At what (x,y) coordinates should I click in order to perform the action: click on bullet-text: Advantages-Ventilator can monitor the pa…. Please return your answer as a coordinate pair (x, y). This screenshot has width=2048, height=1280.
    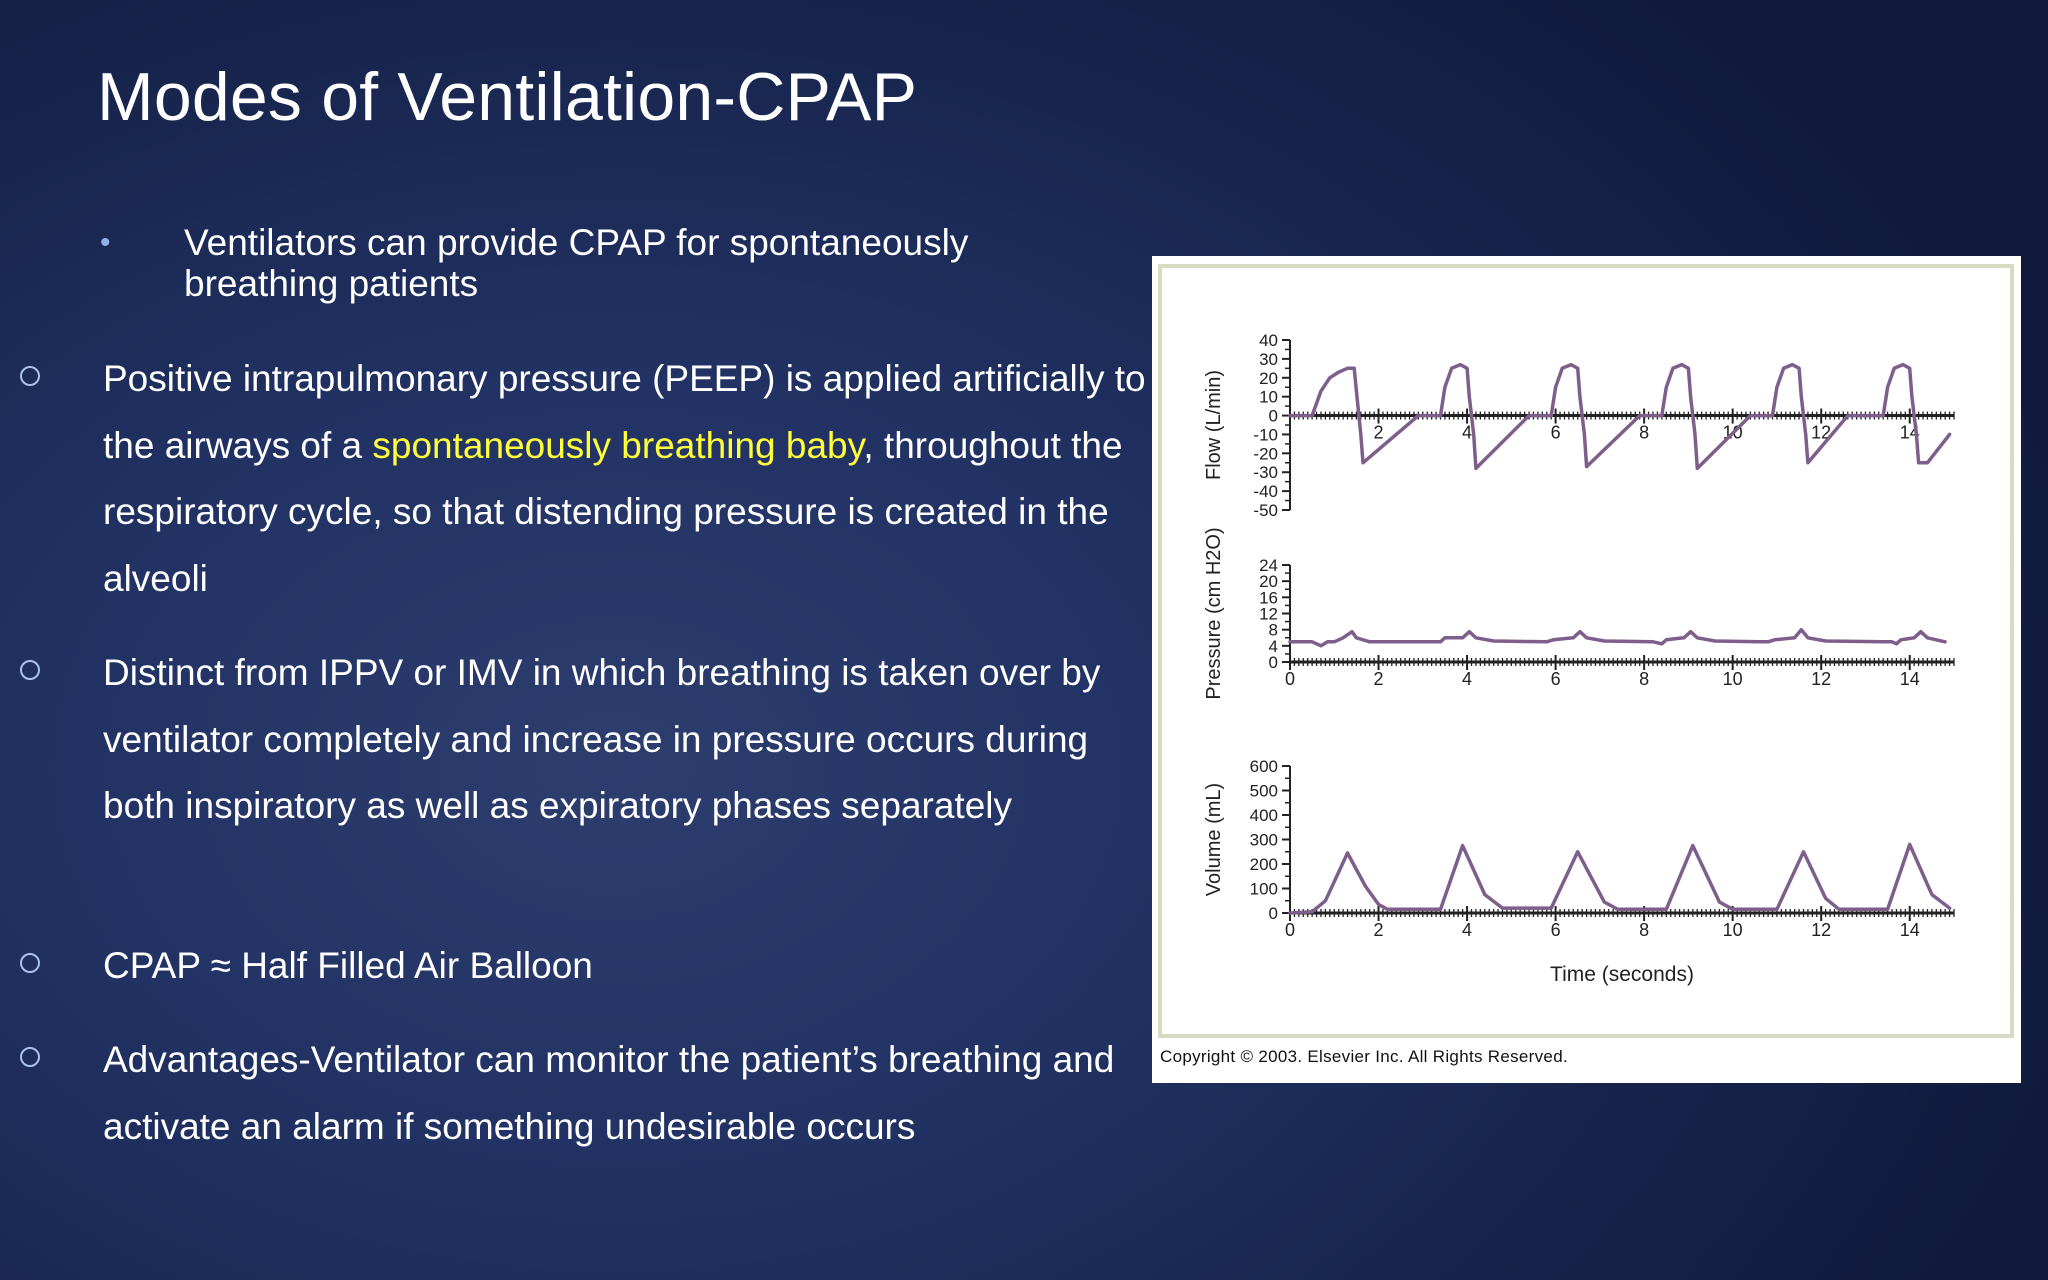
    Looking at the image, I should click on (609, 1093).